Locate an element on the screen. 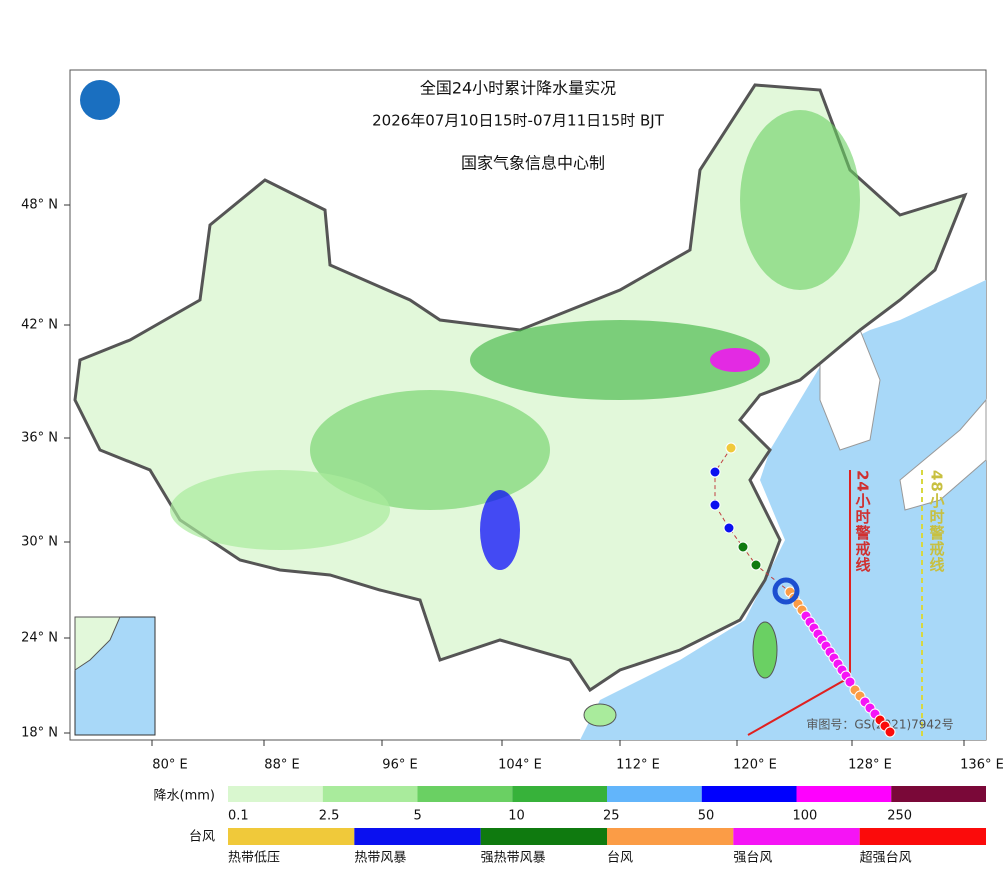 The image size is (1006, 874). warning-label-48h: 48小时警戒线 is located at coordinates (937, 521).